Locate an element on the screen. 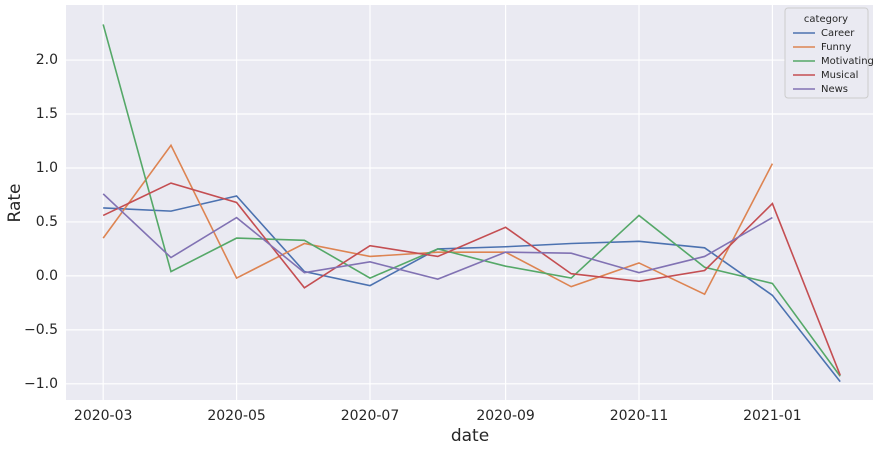 The image size is (880, 450). y-tick-label: −0.5 is located at coordinates (41, 330).